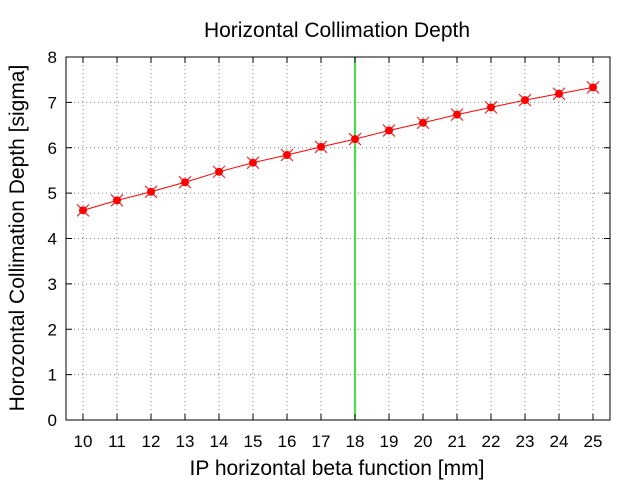 This screenshot has width=640, height=480. Describe the element at coordinates (52, 148) in the screenshot. I see `y-tick-label: 6` at that location.